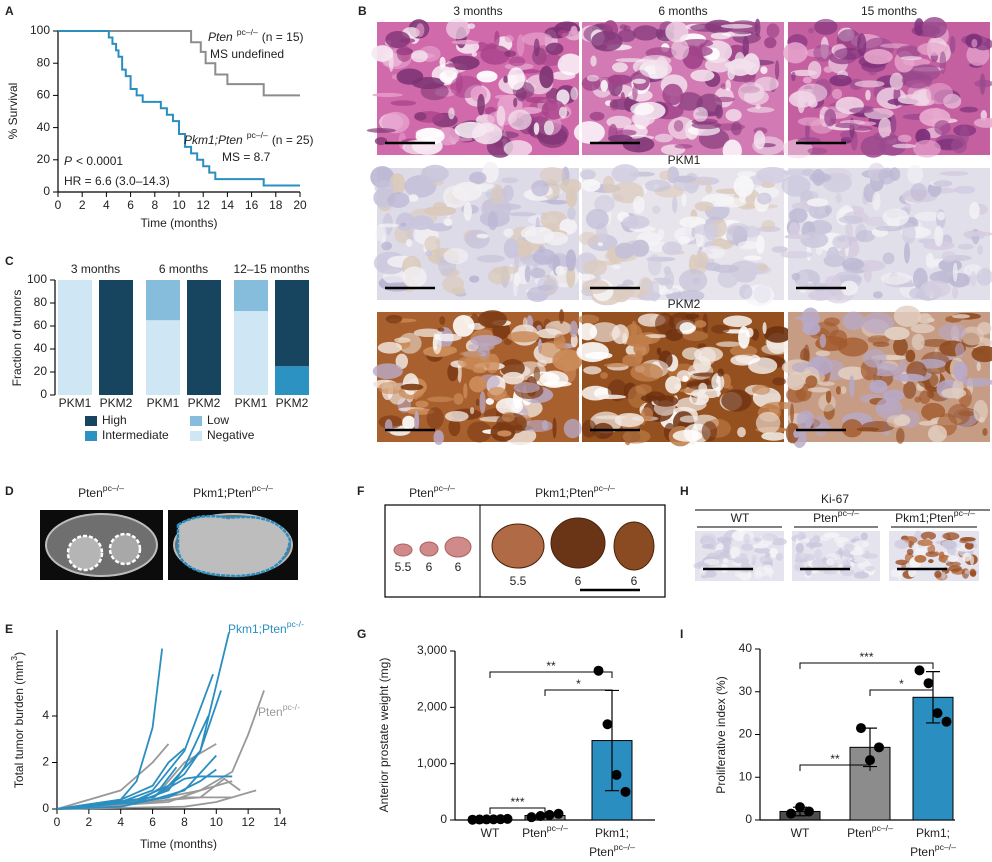 The width and height of the screenshot is (992, 862). What do you see at coordinates (136, 782) in the screenshot?
I see `tumor-line` at bounding box center [136, 782].